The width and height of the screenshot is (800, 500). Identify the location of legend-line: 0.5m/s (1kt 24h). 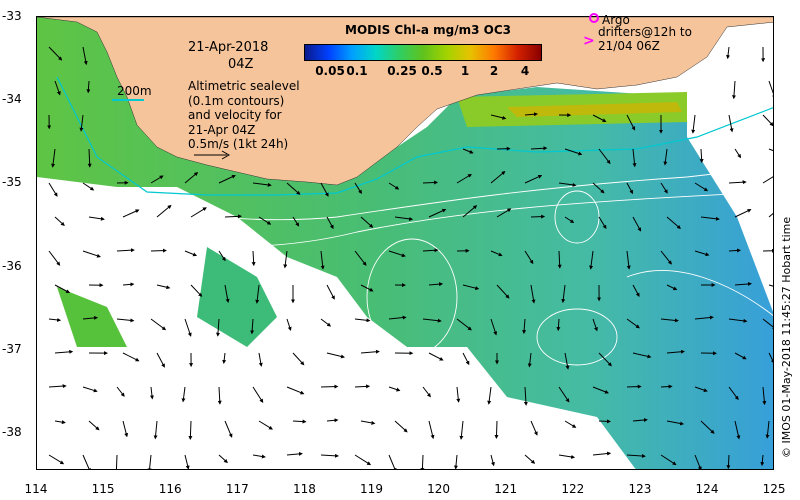
(238, 144).